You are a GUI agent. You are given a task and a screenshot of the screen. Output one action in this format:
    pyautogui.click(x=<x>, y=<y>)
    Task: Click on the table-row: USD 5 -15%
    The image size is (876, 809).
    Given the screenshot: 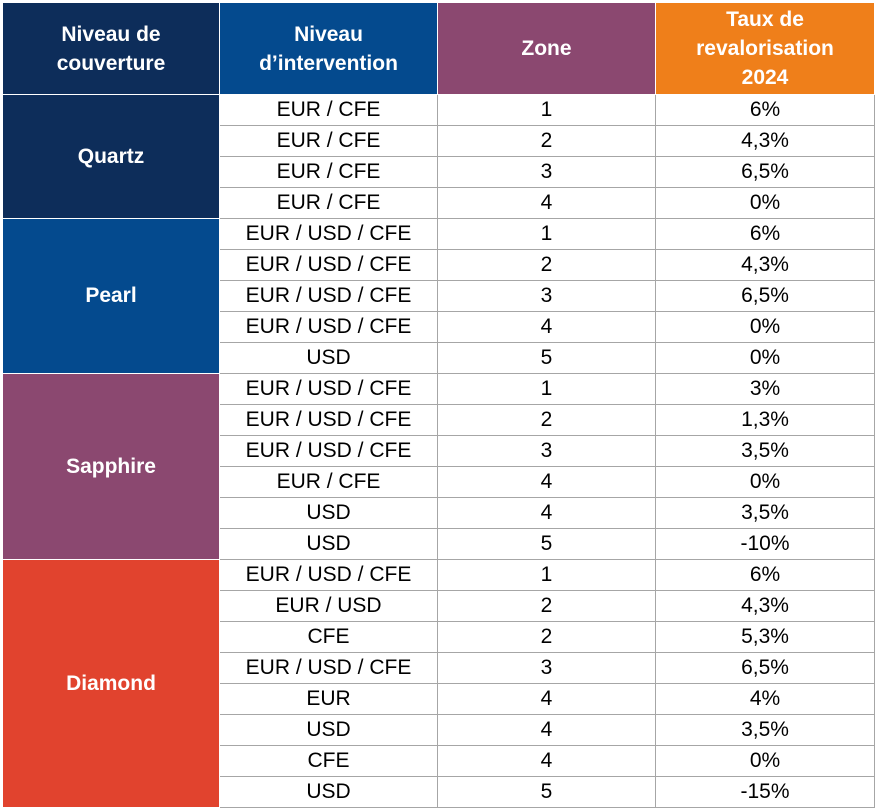 What is the action you would take?
    pyautogui.click(x=439, y=792)
    